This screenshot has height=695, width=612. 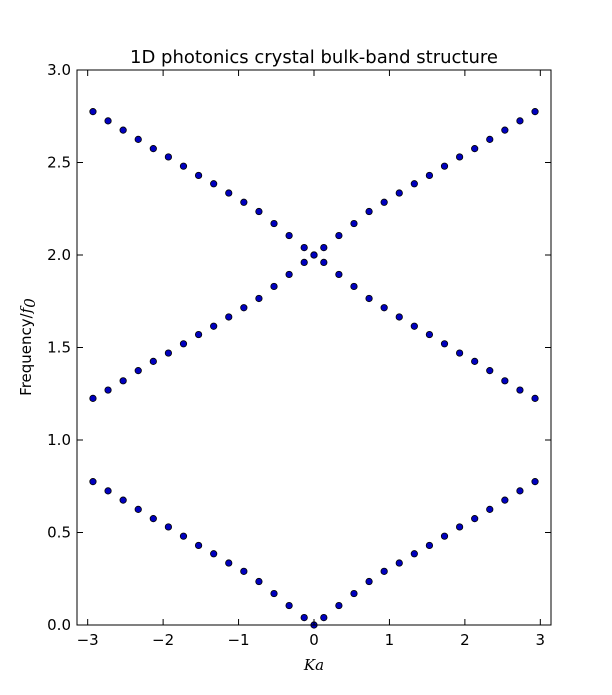 What do you see at coordinates (314, 57) in the screenshot?
I see `chart-title: 1D photonics crystal bulk-band structure` at bounding box center [314, 57].